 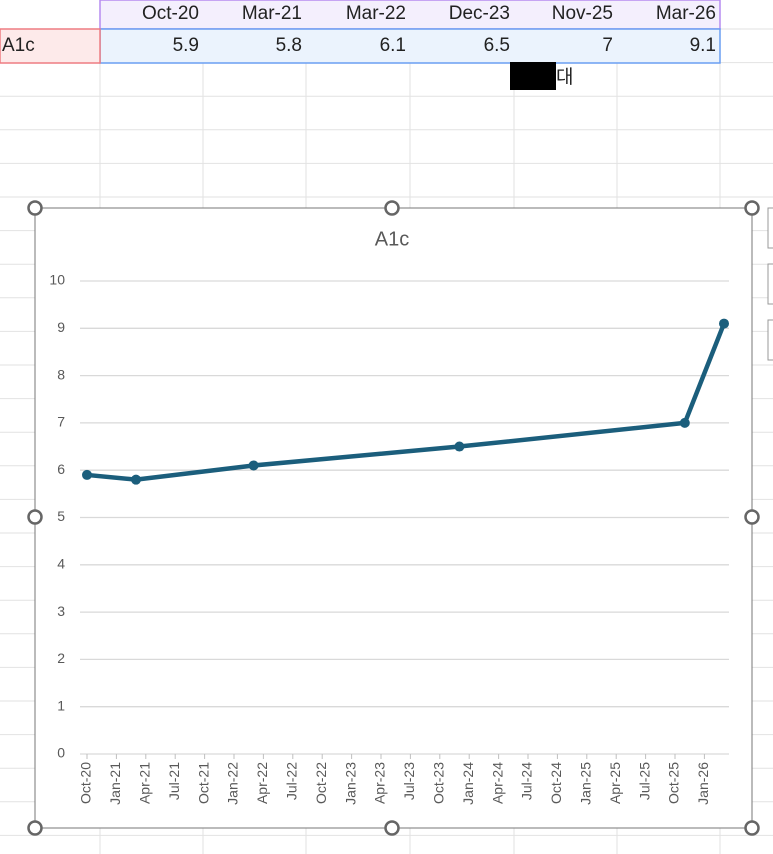 I want to click on y-tick-label: 9, so click(x=61, y=327).